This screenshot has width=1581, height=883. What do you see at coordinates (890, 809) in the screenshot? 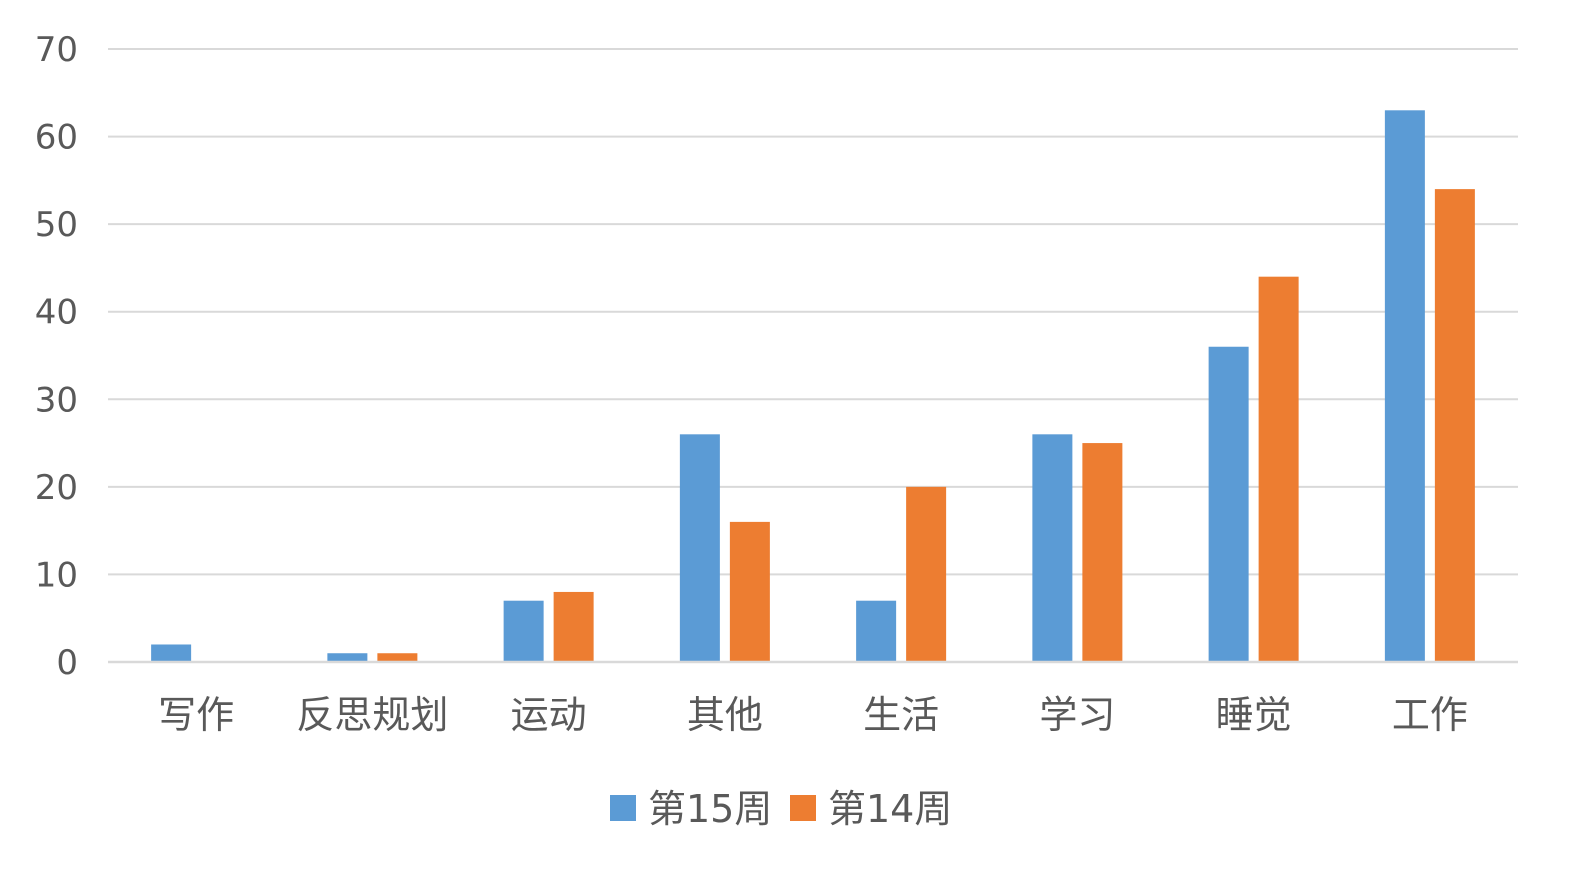
I see `legend-label-1: 第14周` at bounding box center [890, 809].